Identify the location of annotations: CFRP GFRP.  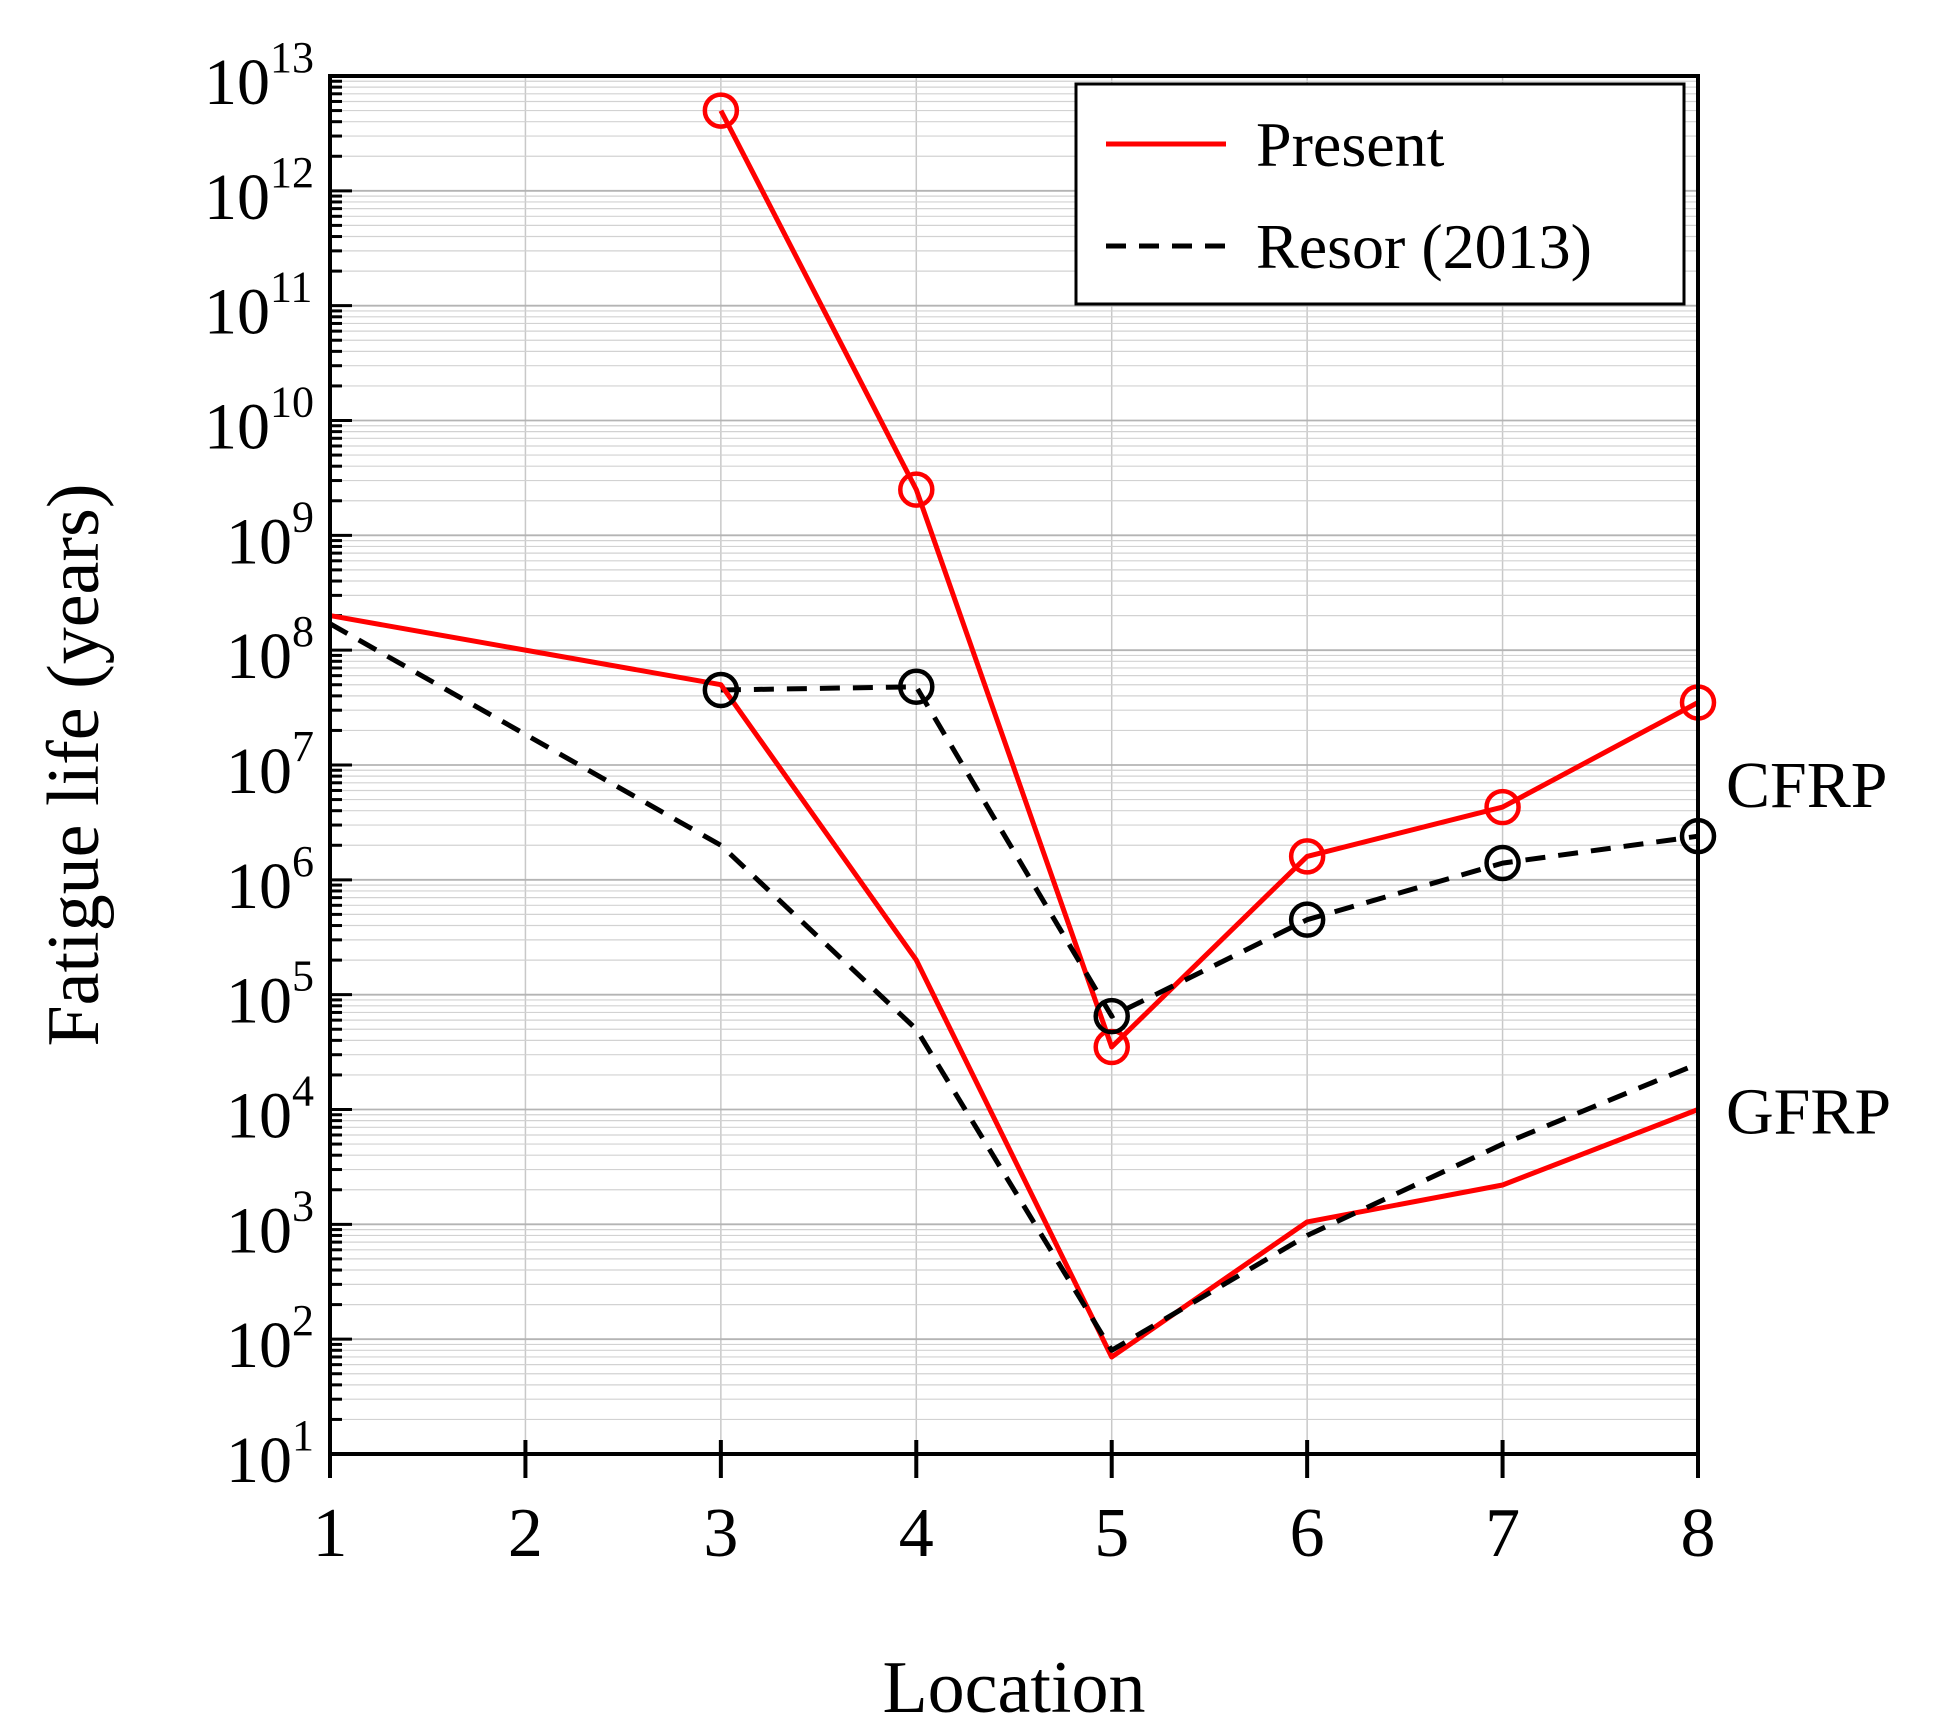
(1808, 949).